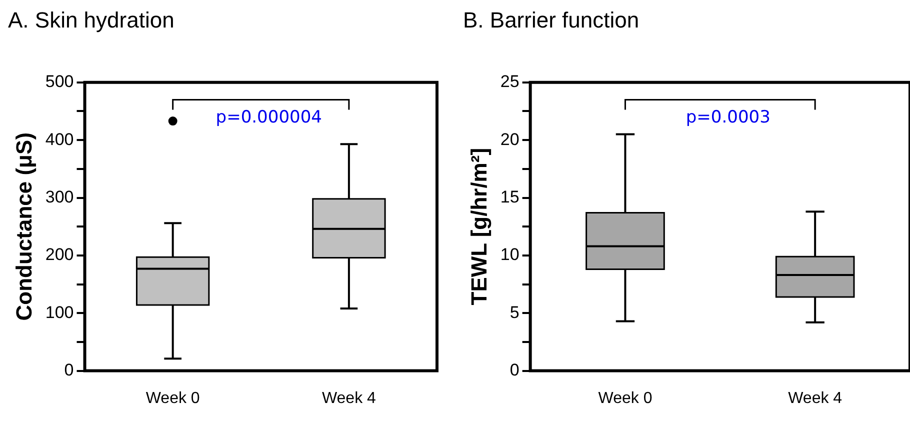 The width and height of the screenshot is (910, 426). What do you see at coordinates (728, 118) in the screenshot?
I see `annotation: p=0.0003` at bounding box center [728, 118].